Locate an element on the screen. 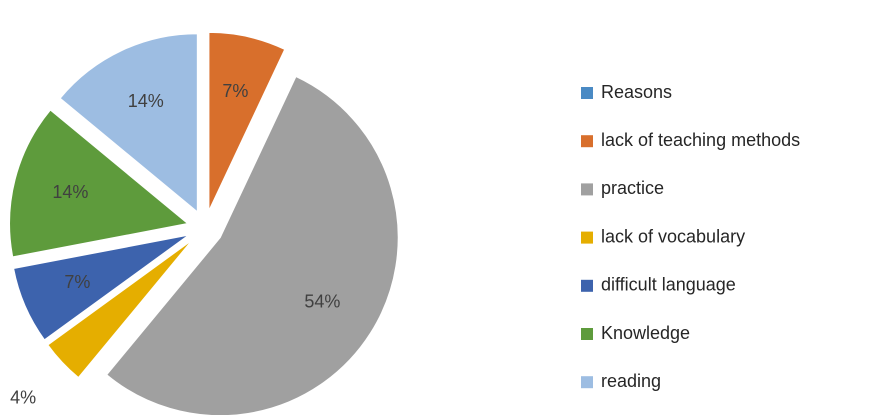 Image resolution: width=877 pixels, height=415 pixels. legend-label: Knowledge is located at coordinates (645, 333).